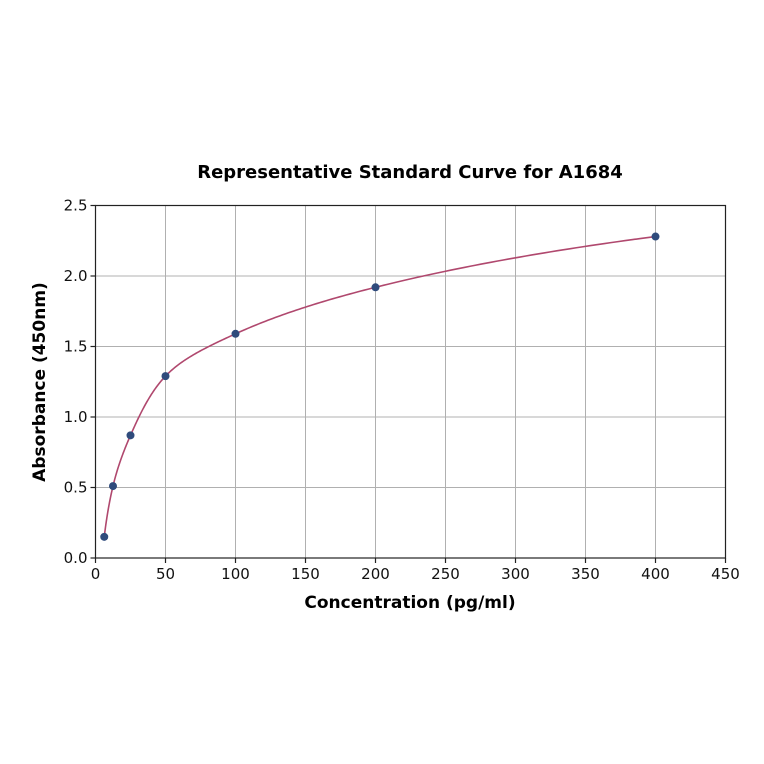 Image resolution: width=764 pixels, height=764 pixels. What do you see at coordinates (410, 172) in the screenshot?
I see `chart-title: Representative Standard Curve for A1684` at bounding box center [410, 172].